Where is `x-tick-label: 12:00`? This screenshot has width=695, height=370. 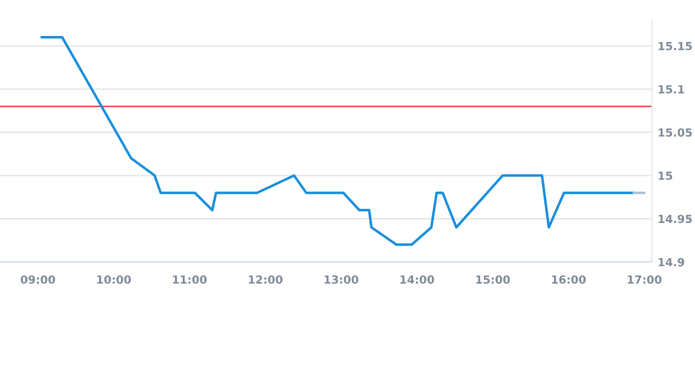 x-tick-label: 12:00 is located at coordinates (265, 279).